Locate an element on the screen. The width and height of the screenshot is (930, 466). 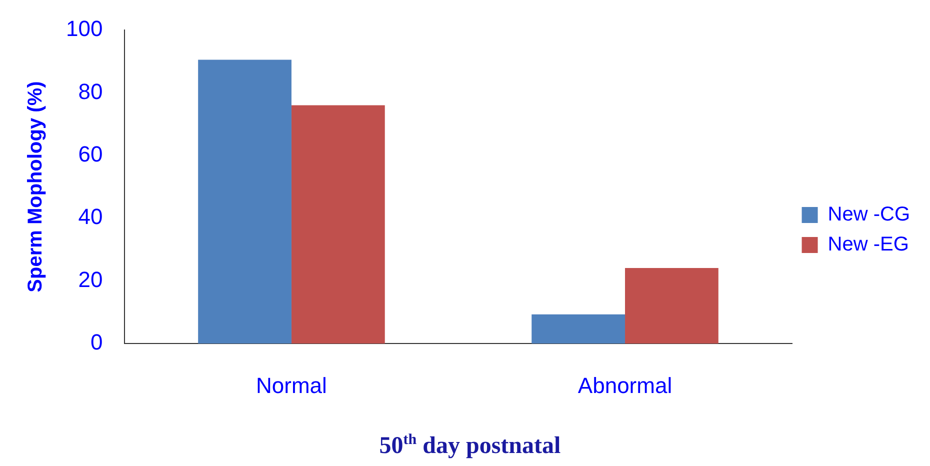
y-tick-label: 80 is located at coordinates (90, 91).